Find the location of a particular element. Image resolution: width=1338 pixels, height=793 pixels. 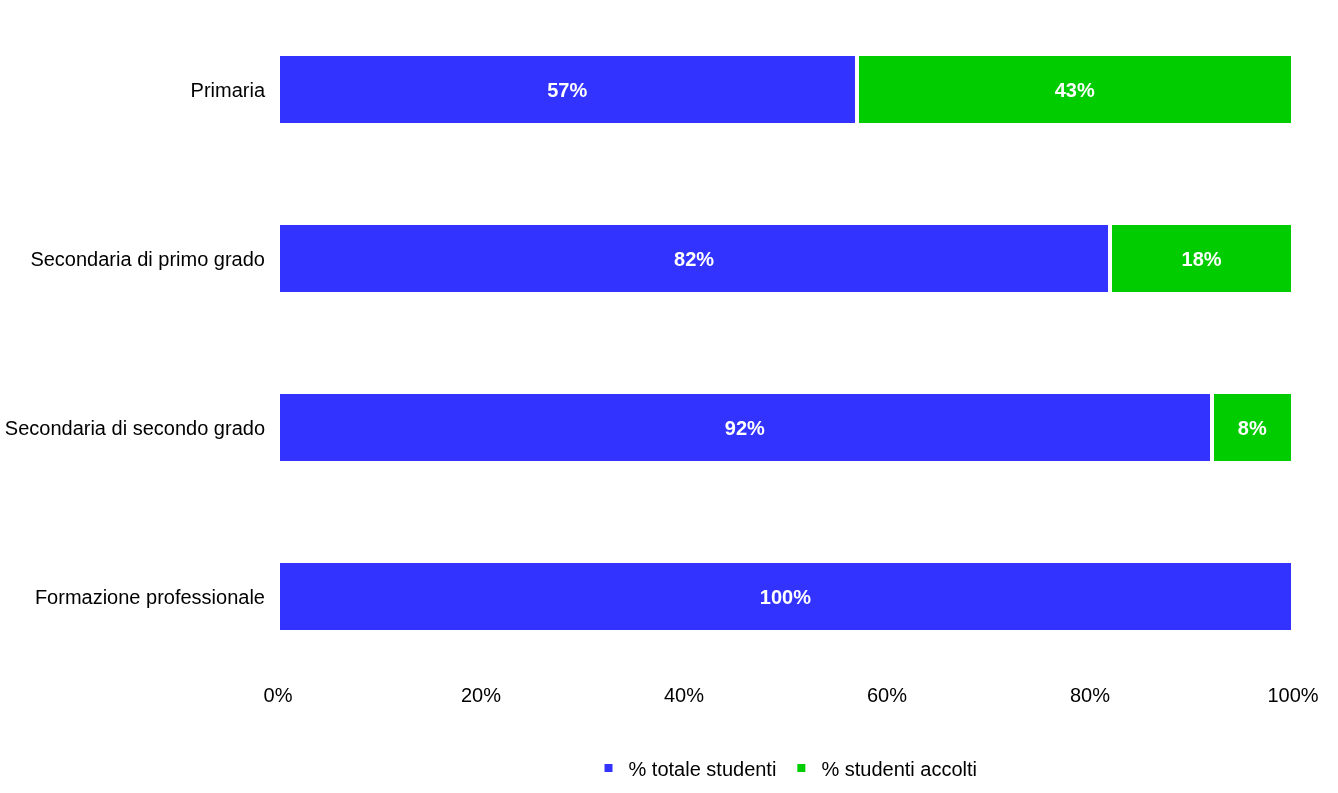

y-tick-label: Secondaria di primo grado is located at coordinates (147, 258).